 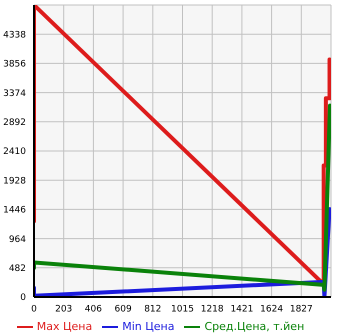 What do you see at coordinates (254, 327) in the screenshot?
I see `legend-label: Сред.Цена, т.йен` at bounding box center [254, 327].